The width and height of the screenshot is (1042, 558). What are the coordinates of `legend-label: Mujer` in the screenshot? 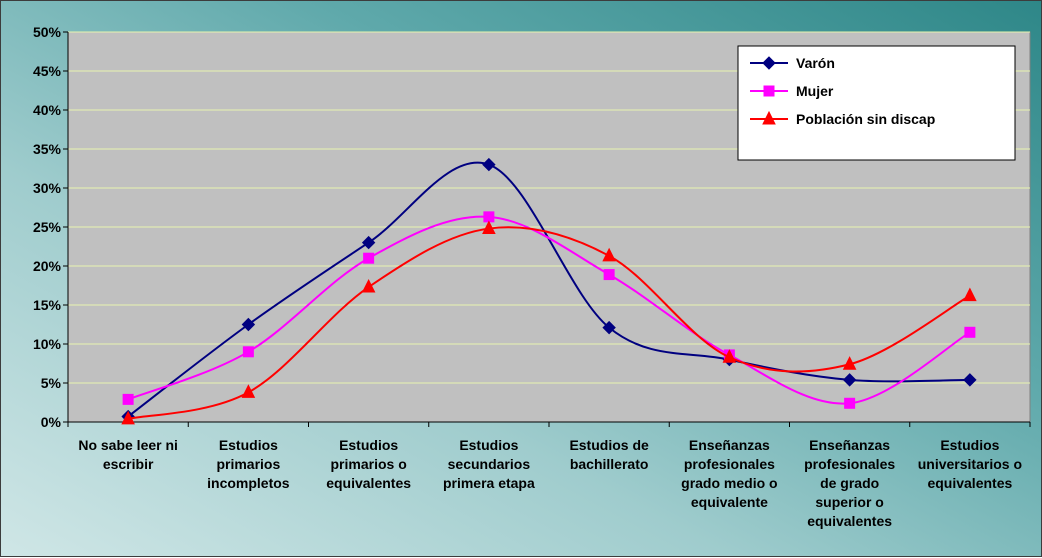 It's located at (815, 91).